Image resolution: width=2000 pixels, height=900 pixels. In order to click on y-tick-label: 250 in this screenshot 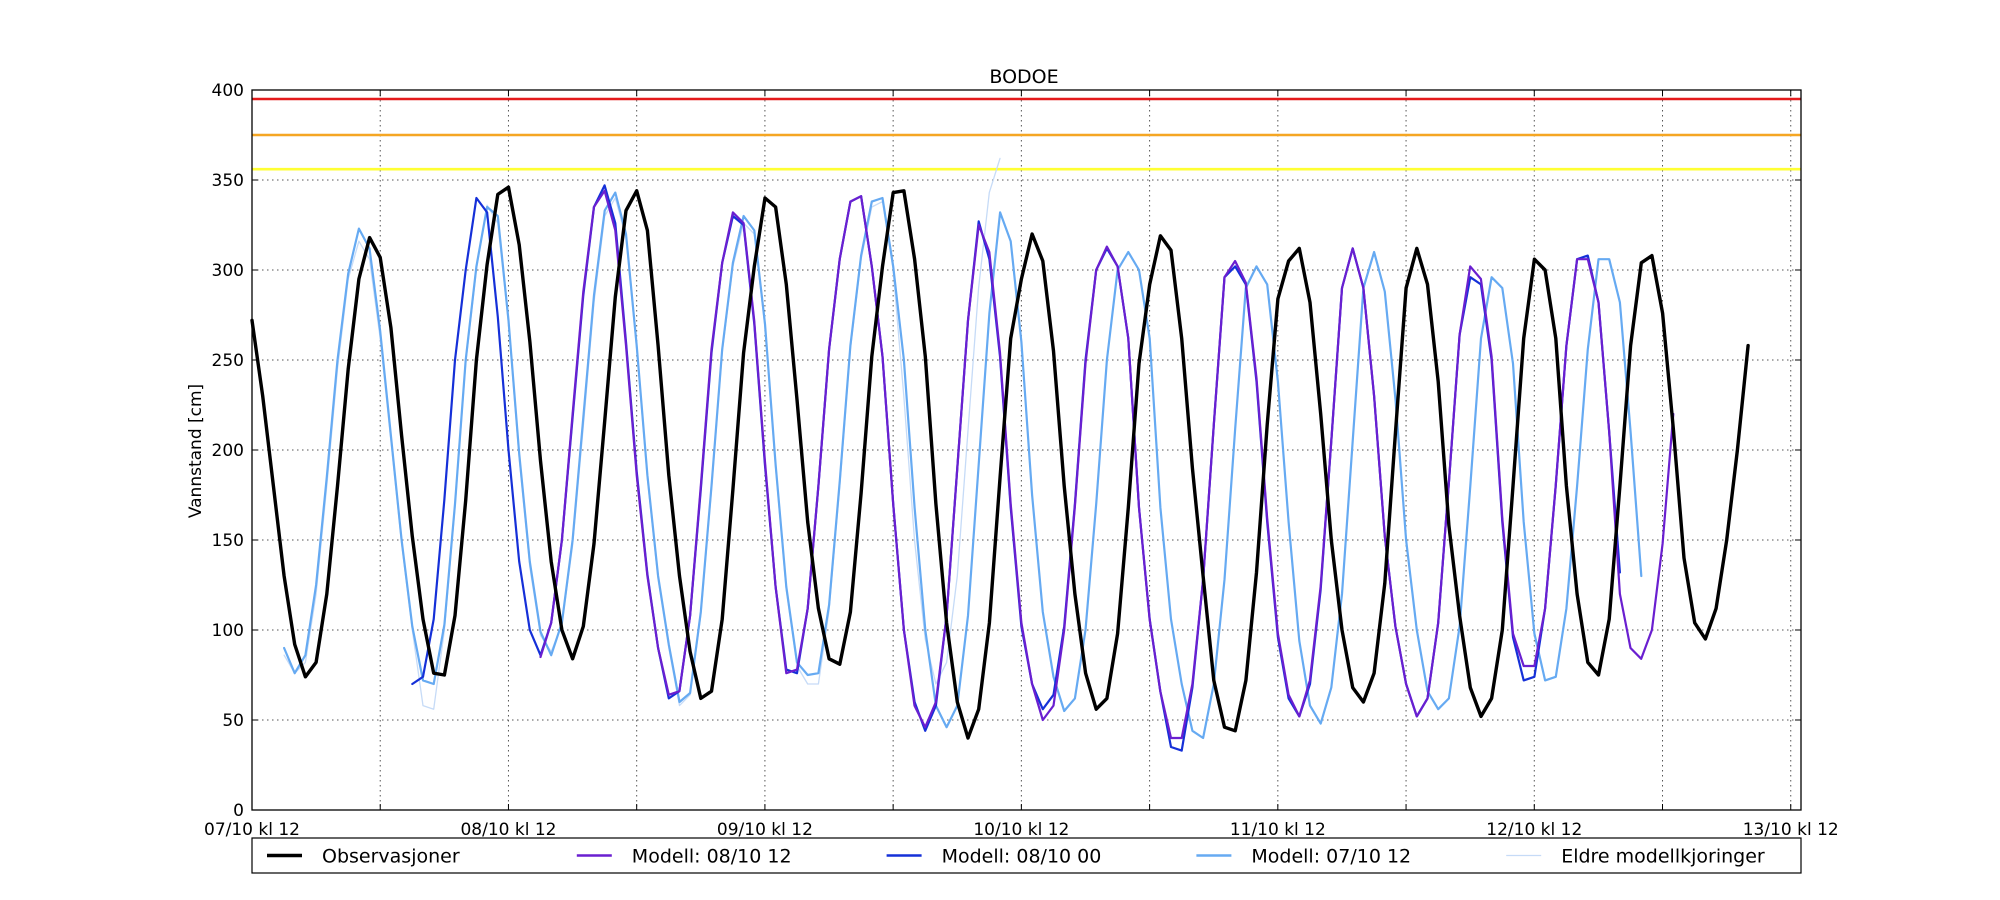, I will do `click(228, 361)`.